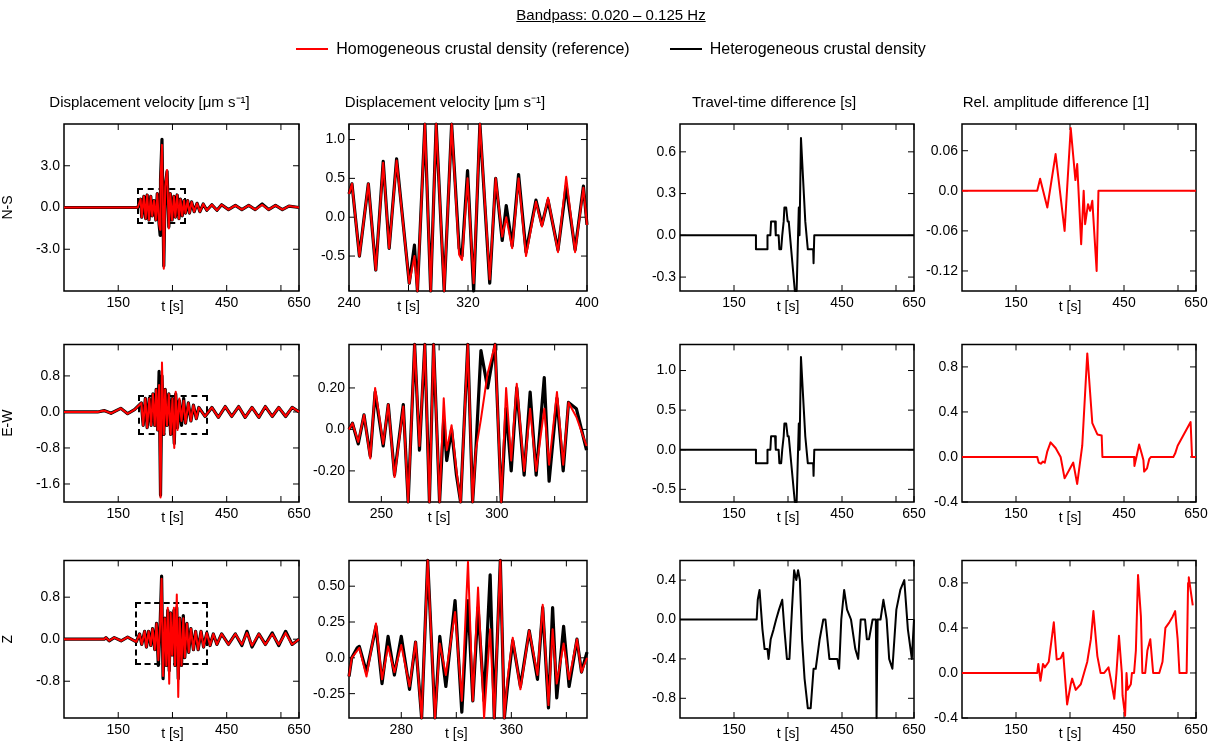  I want to click on y-tick-label: -0.3, so click(664, 275).